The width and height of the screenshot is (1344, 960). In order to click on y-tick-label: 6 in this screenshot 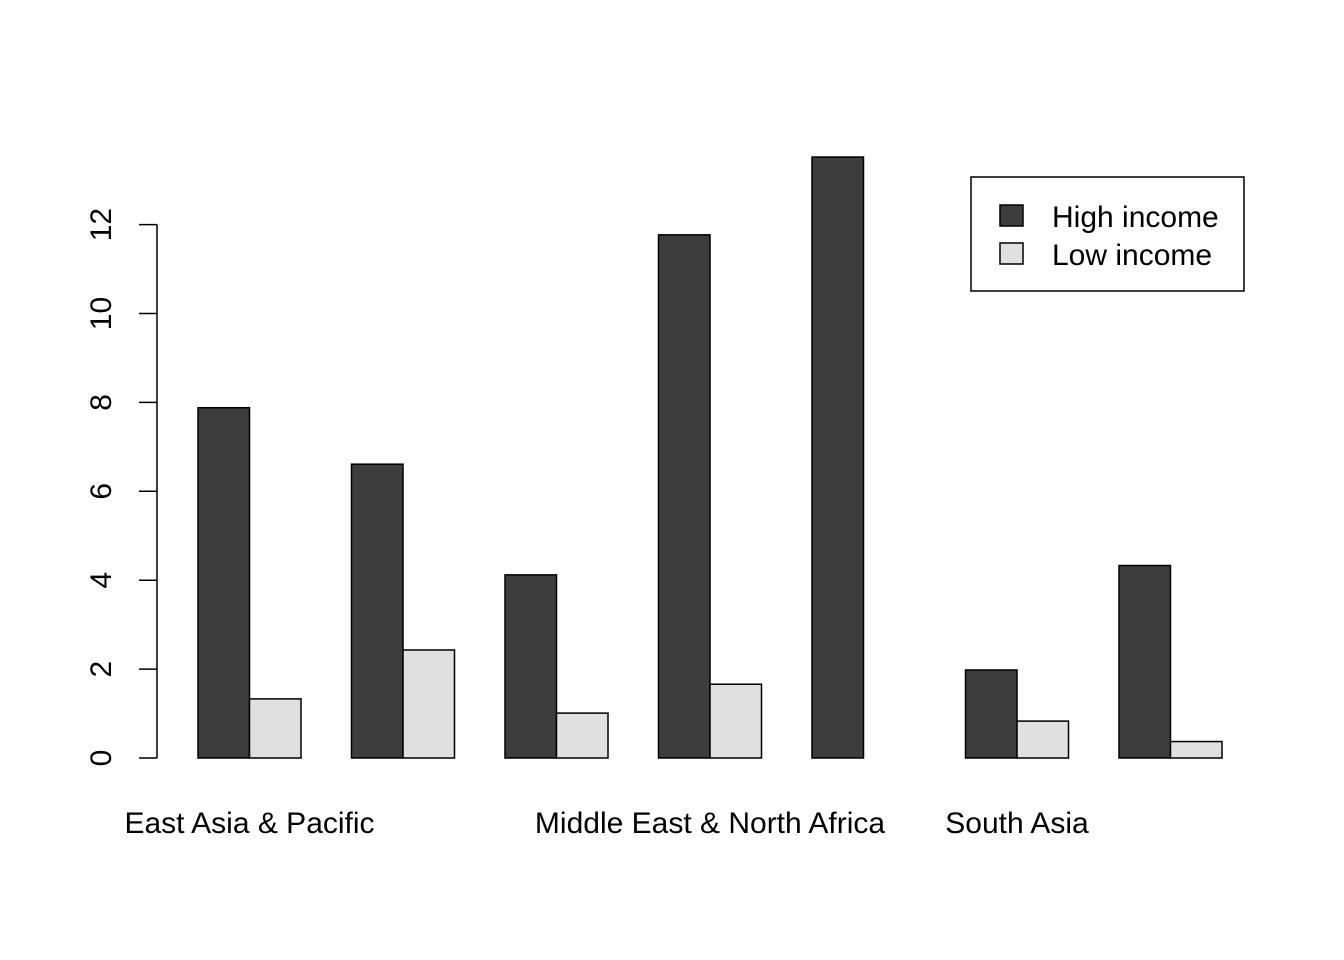, I will do `click(101, 491)`.